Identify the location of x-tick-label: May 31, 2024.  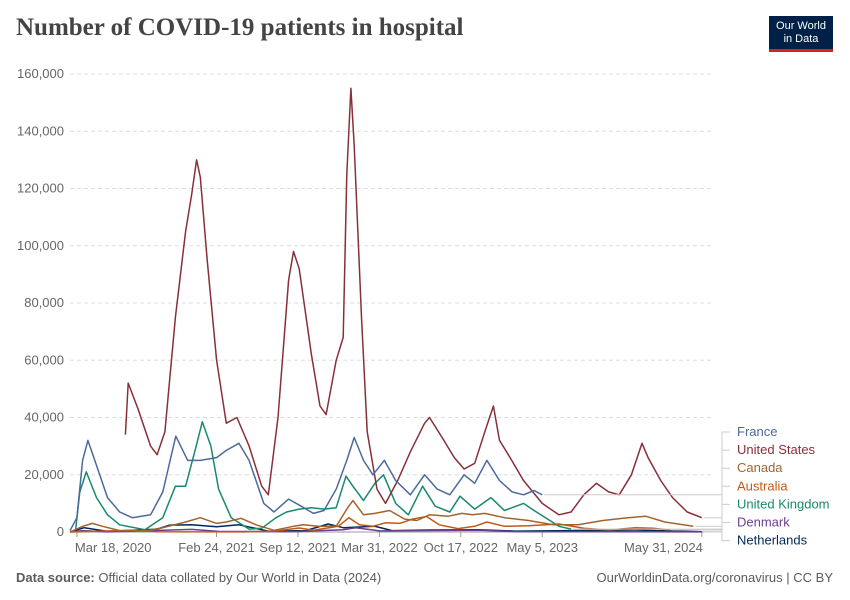
(663, 547).